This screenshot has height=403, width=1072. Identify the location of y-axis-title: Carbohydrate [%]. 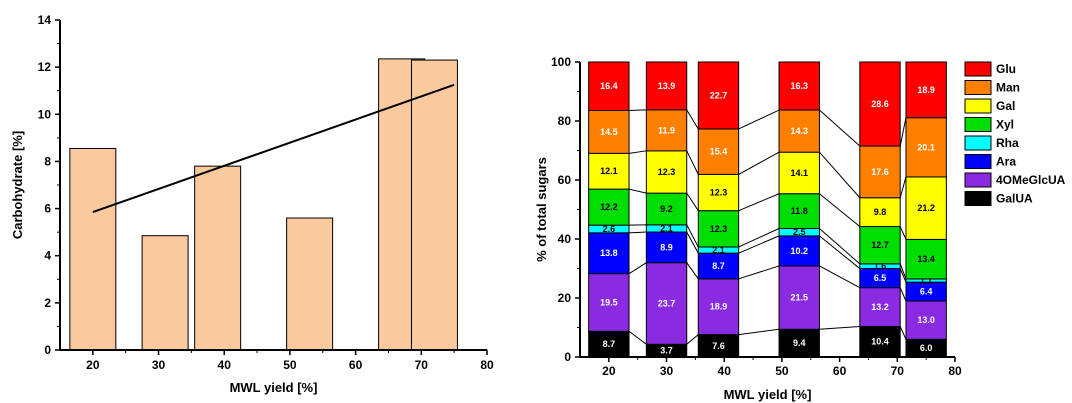
(17, 185).